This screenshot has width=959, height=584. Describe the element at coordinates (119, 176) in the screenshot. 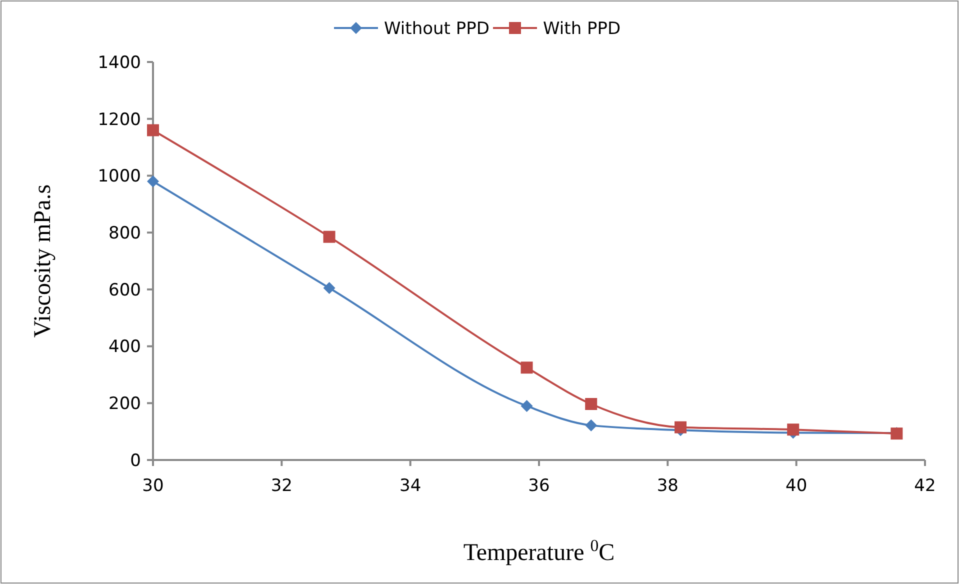

I see `y-tick-label: 1000` at that location.